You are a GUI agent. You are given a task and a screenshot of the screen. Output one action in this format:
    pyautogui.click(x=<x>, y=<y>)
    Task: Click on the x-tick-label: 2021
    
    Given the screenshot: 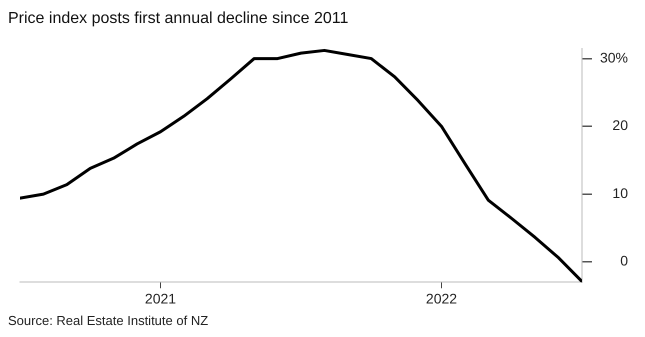 What is the action you would take?
    pyautogui.click(x=160, y=298)
    